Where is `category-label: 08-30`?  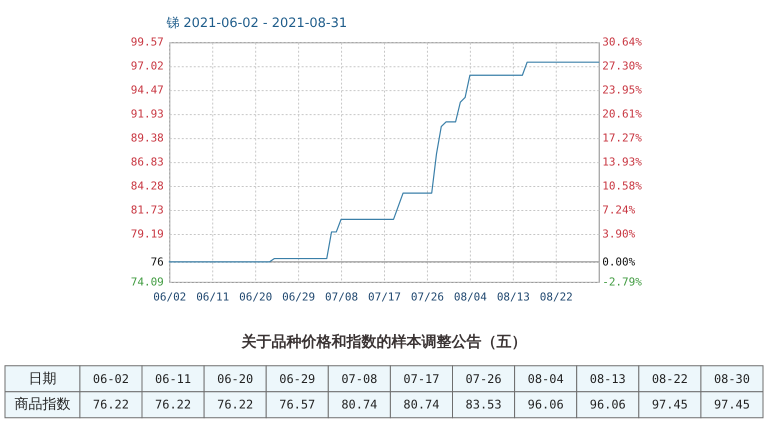
category-label: 08-30 is located at coordinates (732, 379).